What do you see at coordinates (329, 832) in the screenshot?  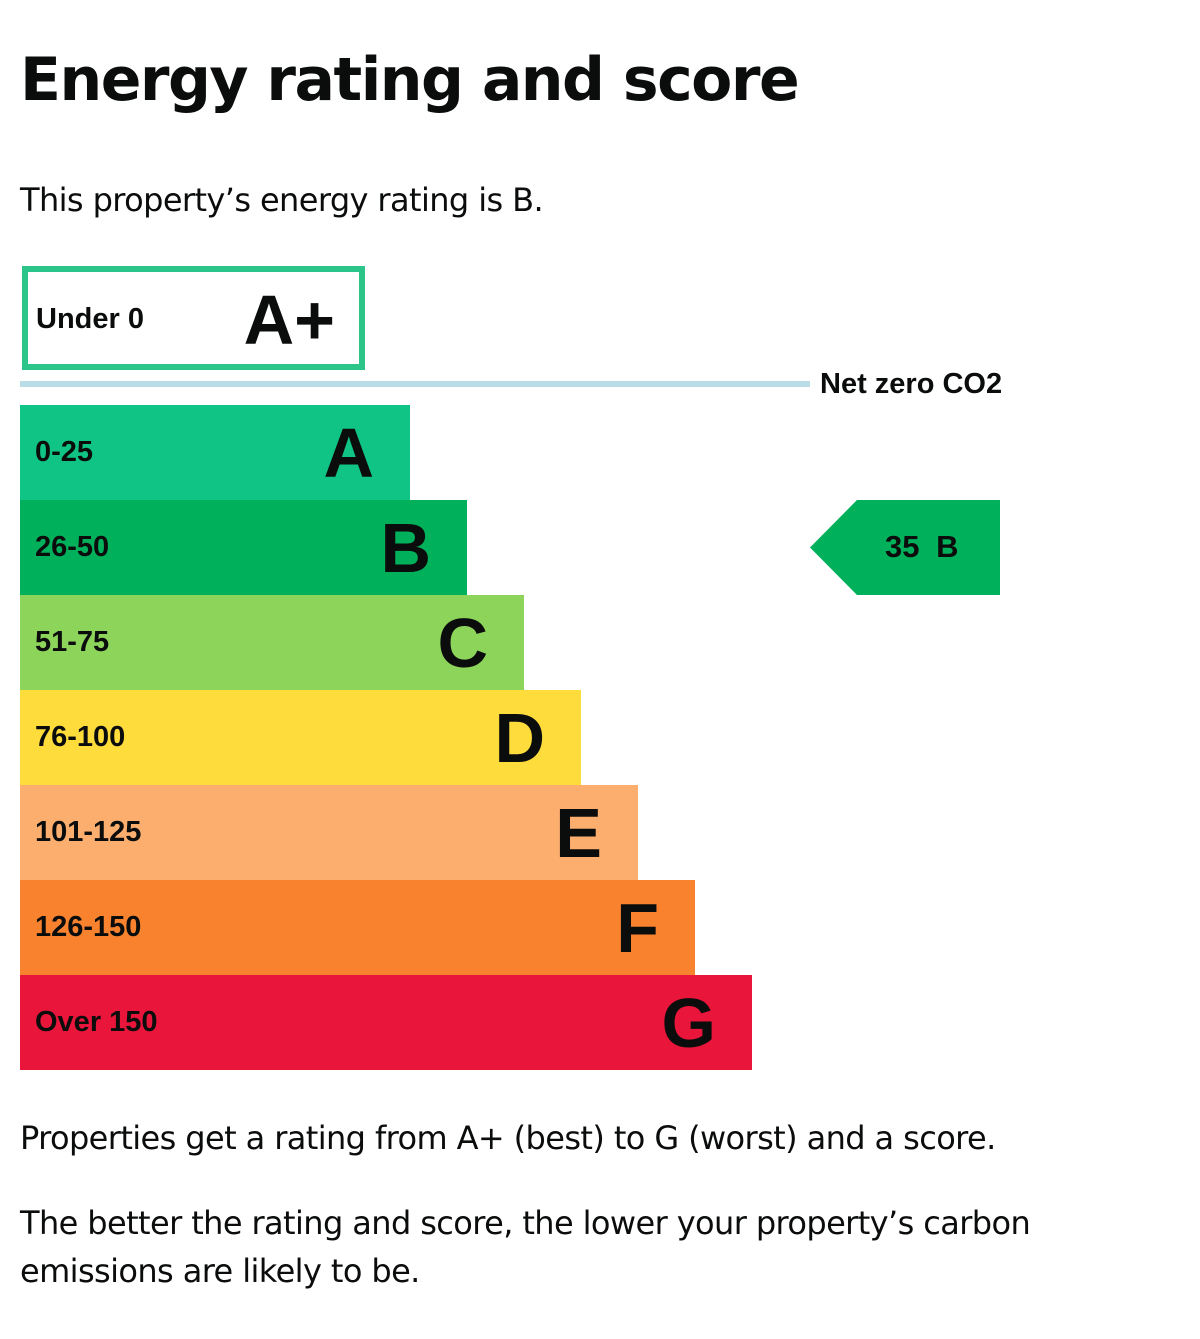 I see `band-e: 101-125 E` at bounding box center [329, 832].